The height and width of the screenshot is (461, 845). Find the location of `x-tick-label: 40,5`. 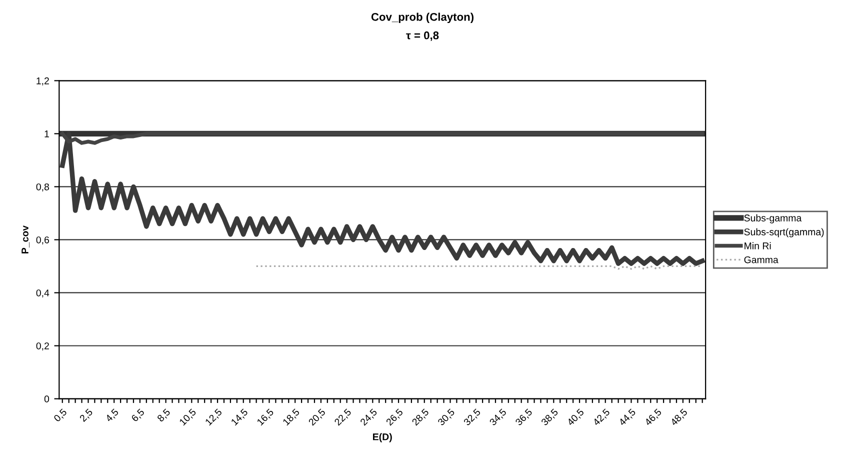

x-tick-label: 40,5 is located at coordinates (576, 417).